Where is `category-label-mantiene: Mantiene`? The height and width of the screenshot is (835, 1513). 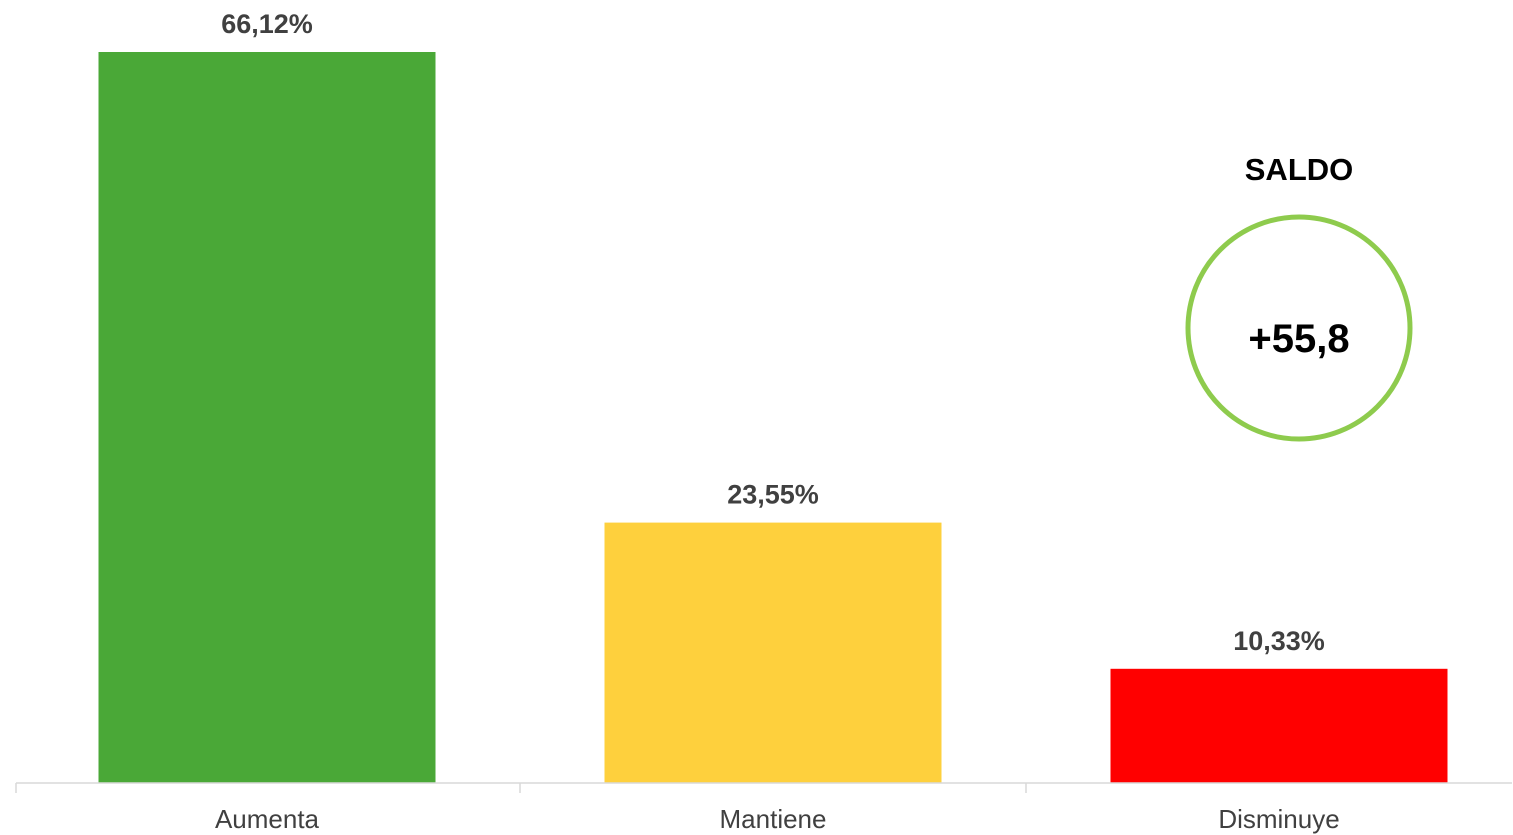 category-label-mantiene: Mantiene is located at coordinates (773, 819).